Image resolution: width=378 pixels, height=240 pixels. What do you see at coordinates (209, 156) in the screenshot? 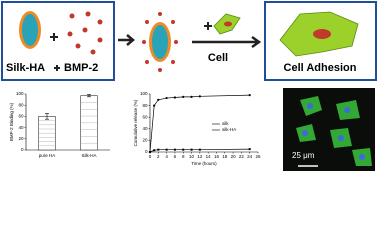
I see `x-tick-label: 14` at bounding box center [209, 156].